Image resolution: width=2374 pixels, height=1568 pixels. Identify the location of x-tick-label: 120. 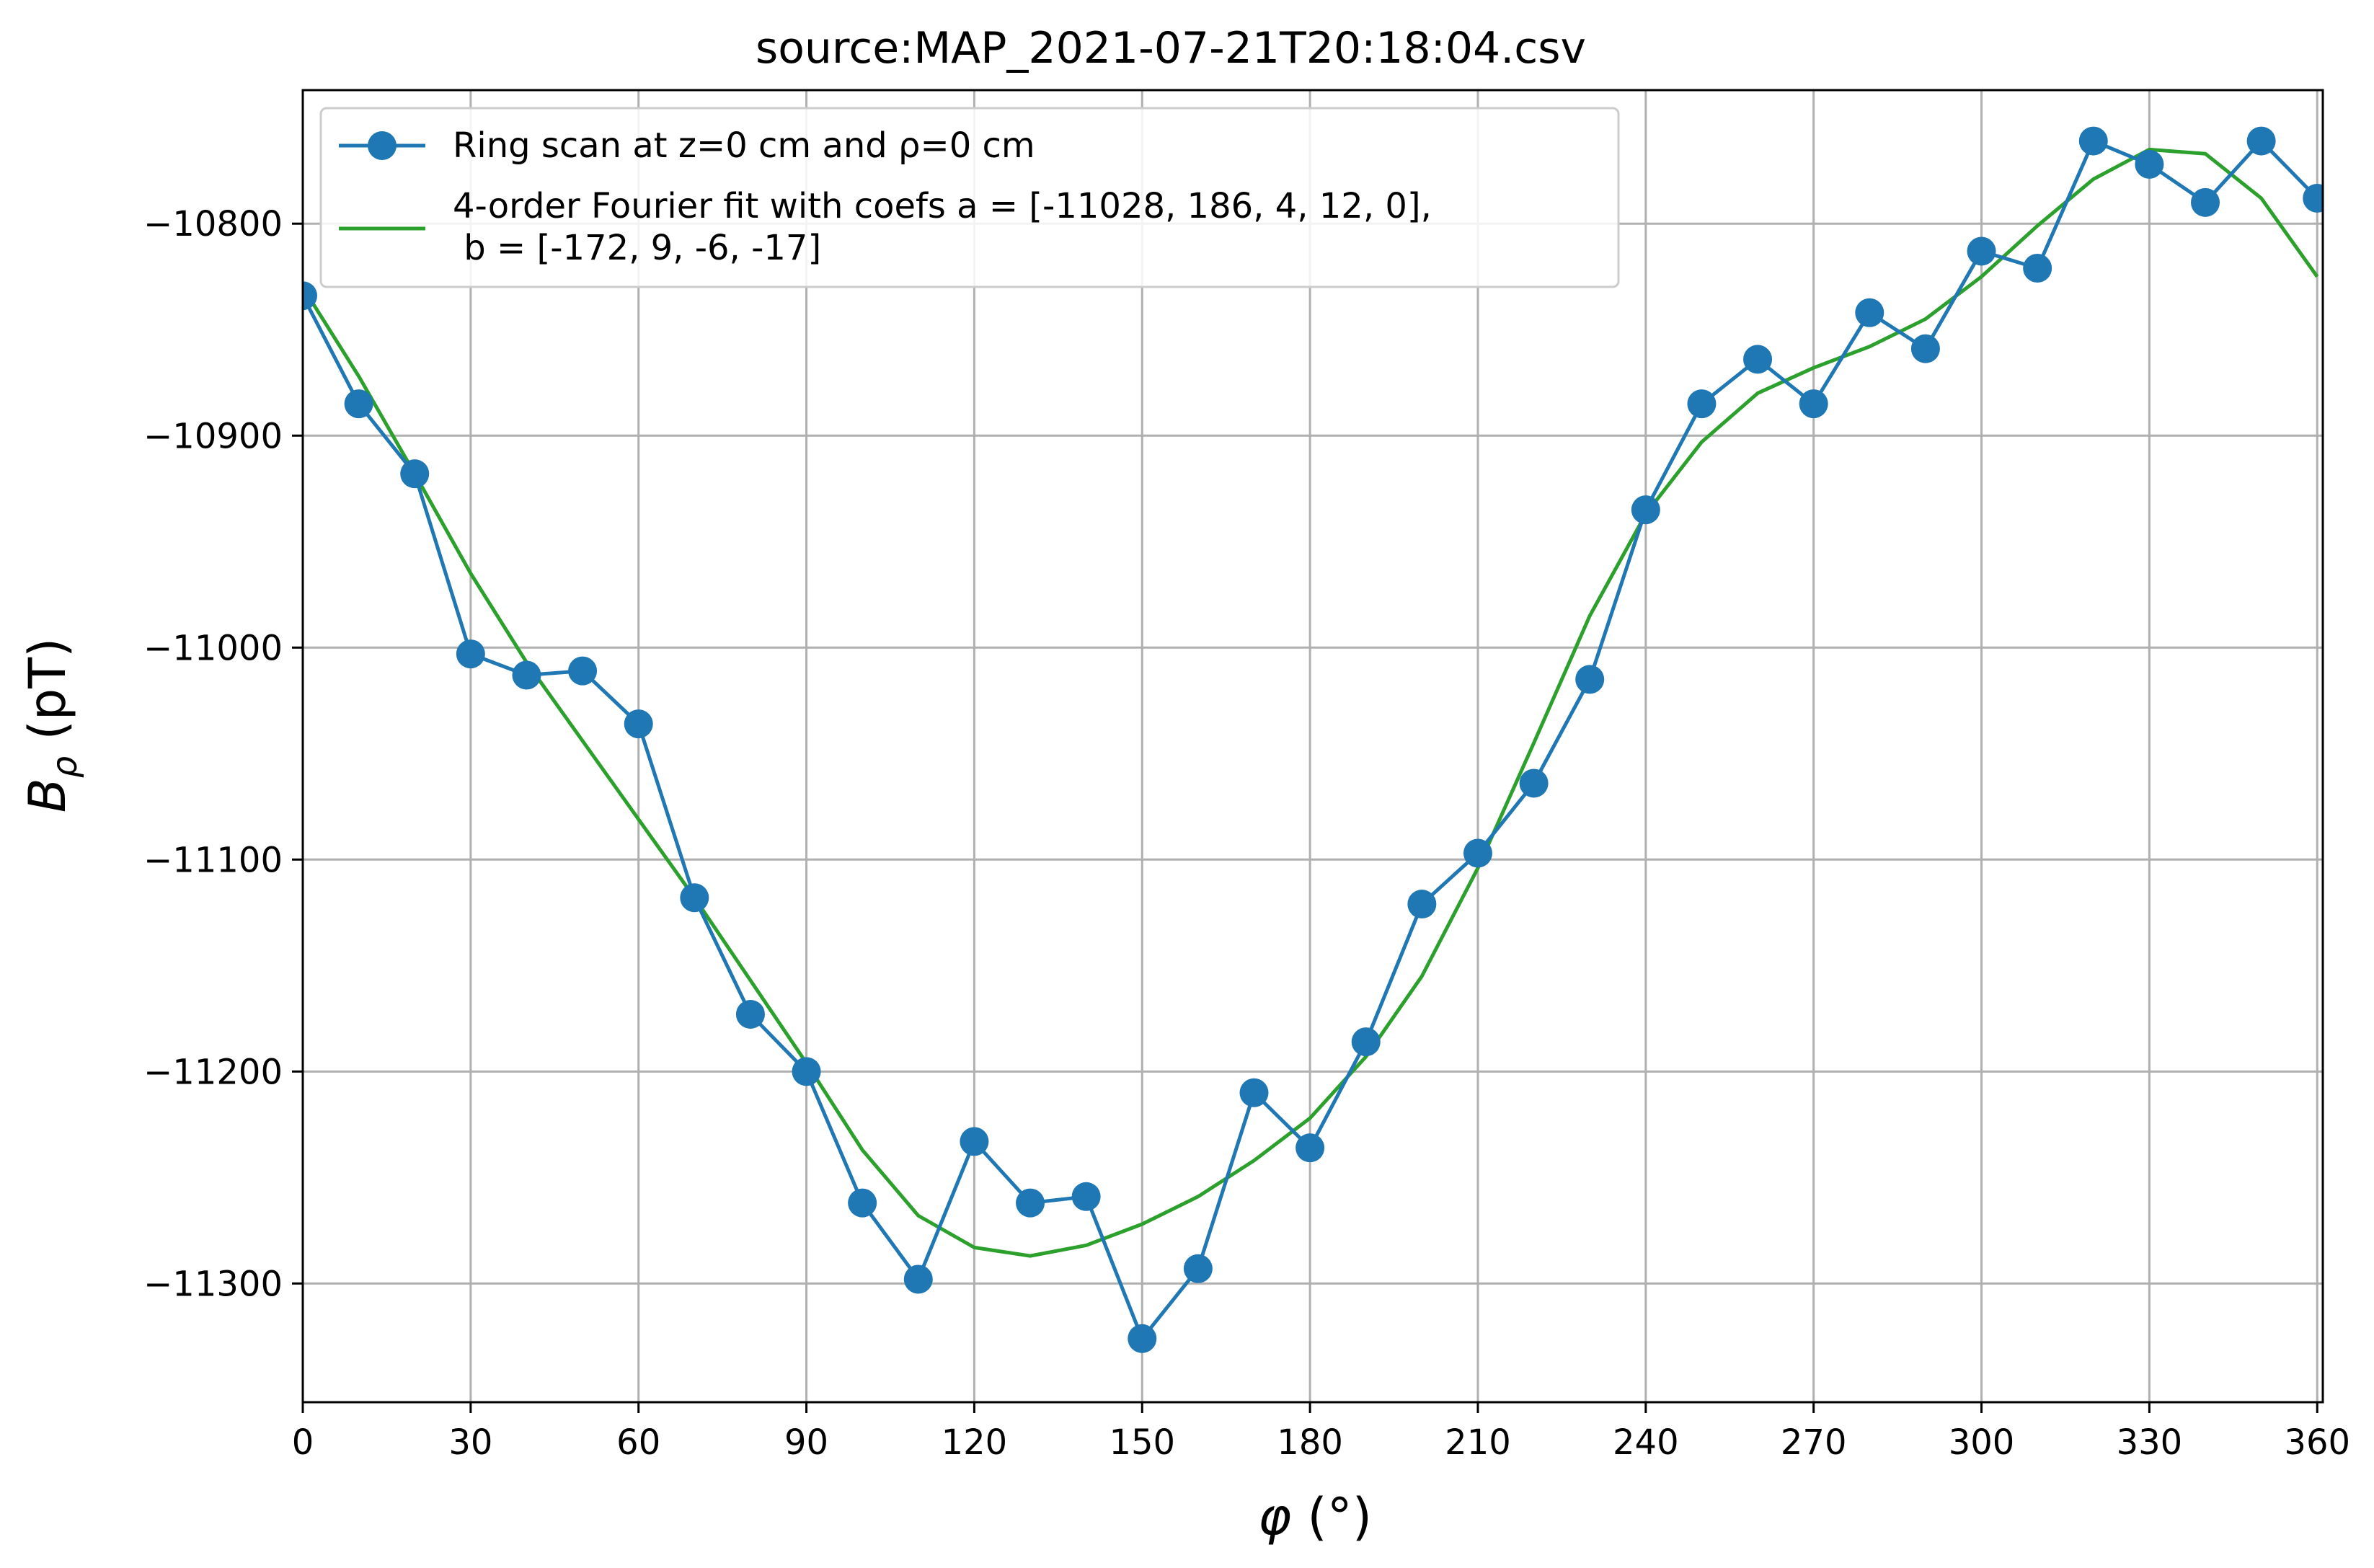
(975, 1442).